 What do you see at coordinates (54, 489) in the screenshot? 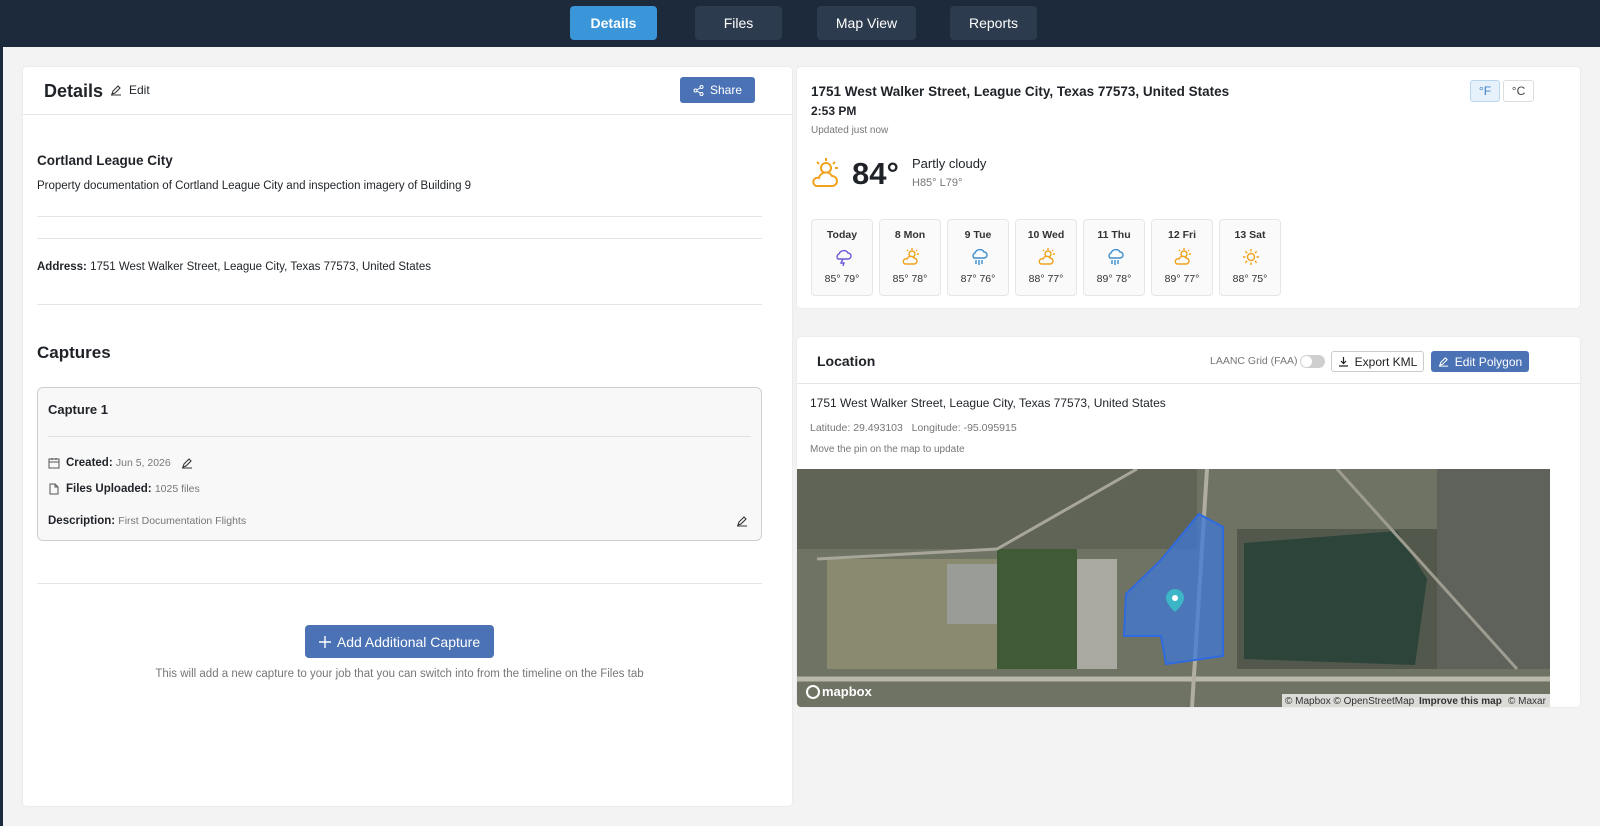
I see `file-icon` at bounding box center [54, 489].